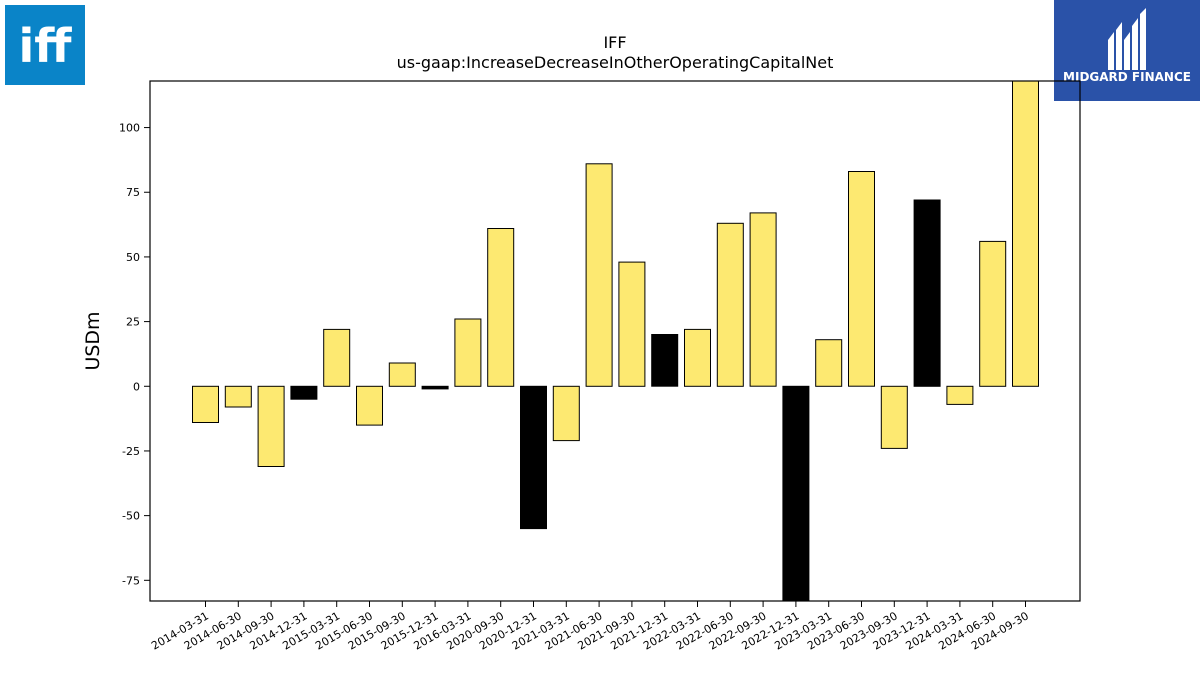  Describe the element at coordinates (133, 322) in the screenshot. I see `y-tick-label: 25` at that location.